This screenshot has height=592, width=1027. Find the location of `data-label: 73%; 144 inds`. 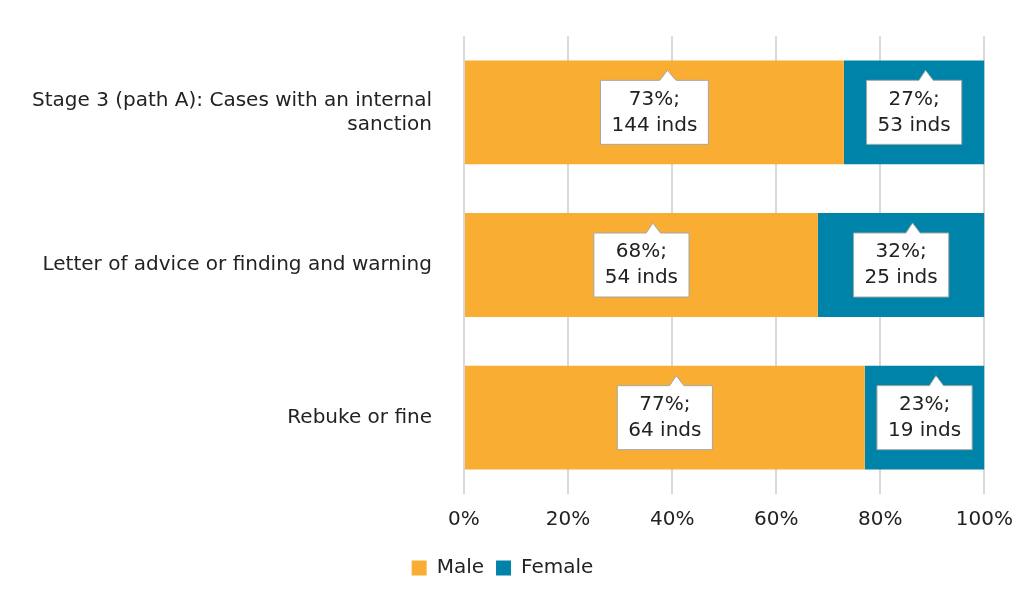

data-label: 73%; 144 inds is located at coordinates (654, 110).